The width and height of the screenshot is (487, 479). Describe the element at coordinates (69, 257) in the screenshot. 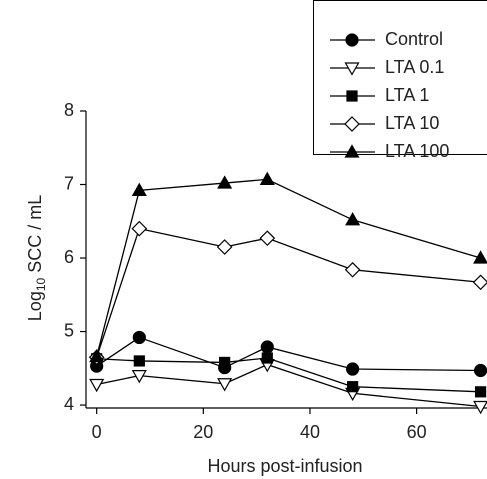

I see `y-tick-label: 6` at that location.